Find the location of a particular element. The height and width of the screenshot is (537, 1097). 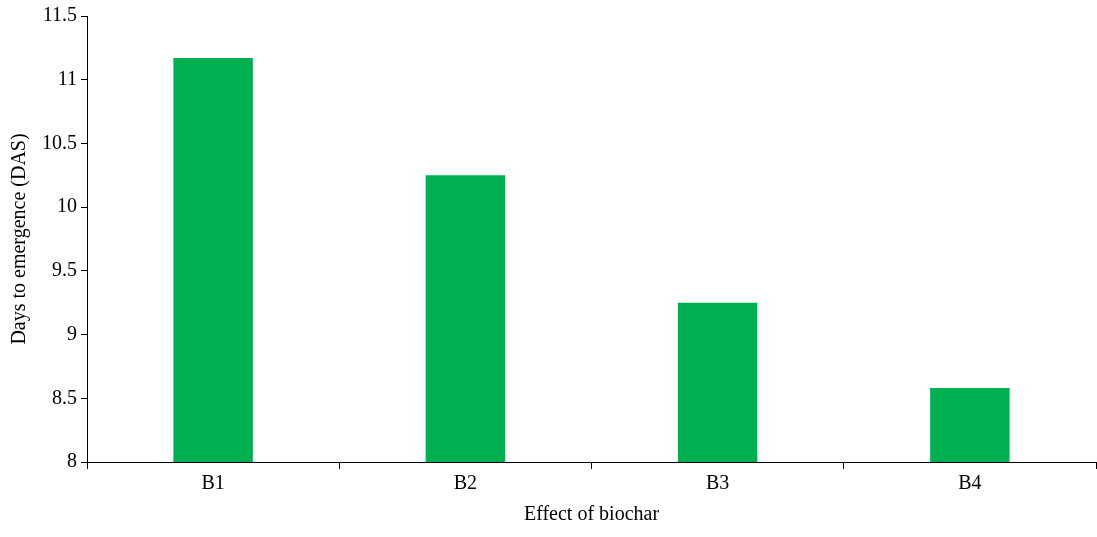

y-tick-label: 8 is located at coordinates (72, 460).